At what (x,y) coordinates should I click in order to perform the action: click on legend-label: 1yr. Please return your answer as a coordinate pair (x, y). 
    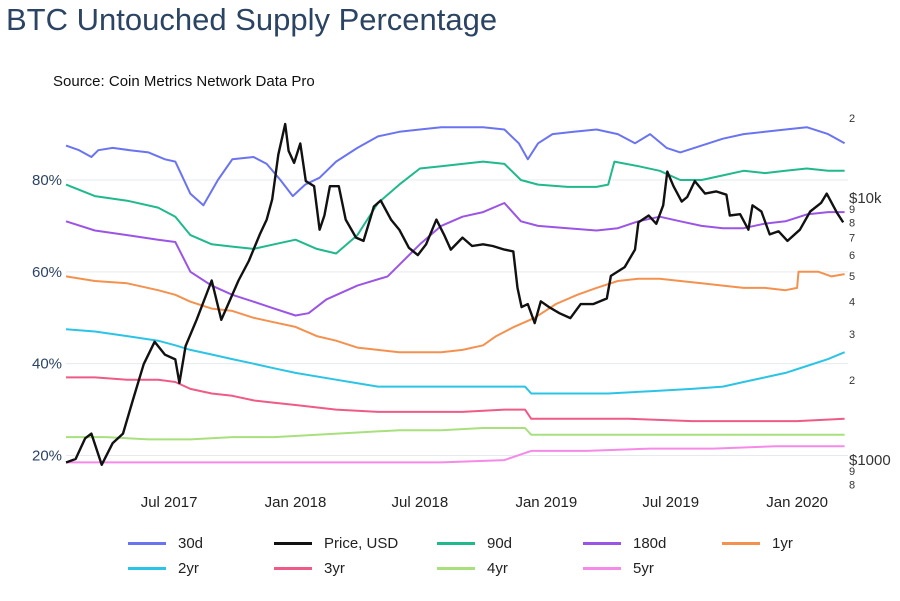
    Looking at the image, I should click on (782, 543).